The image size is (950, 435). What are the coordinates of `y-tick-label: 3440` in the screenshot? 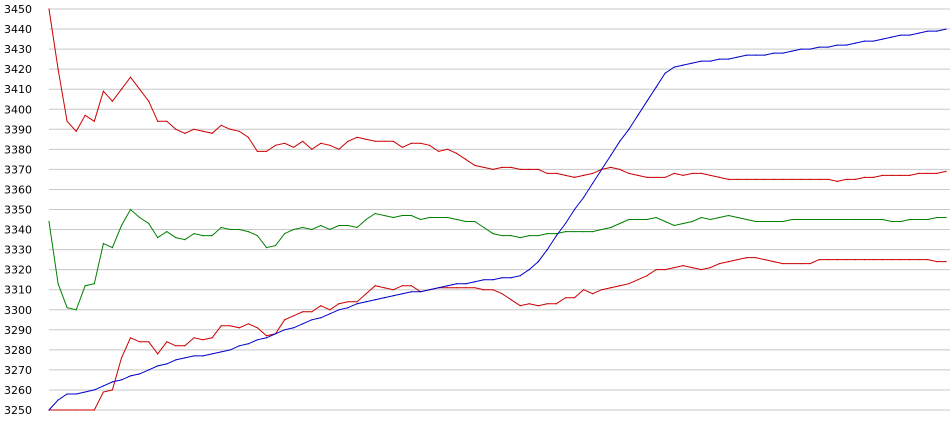 It's located at (18, 29).